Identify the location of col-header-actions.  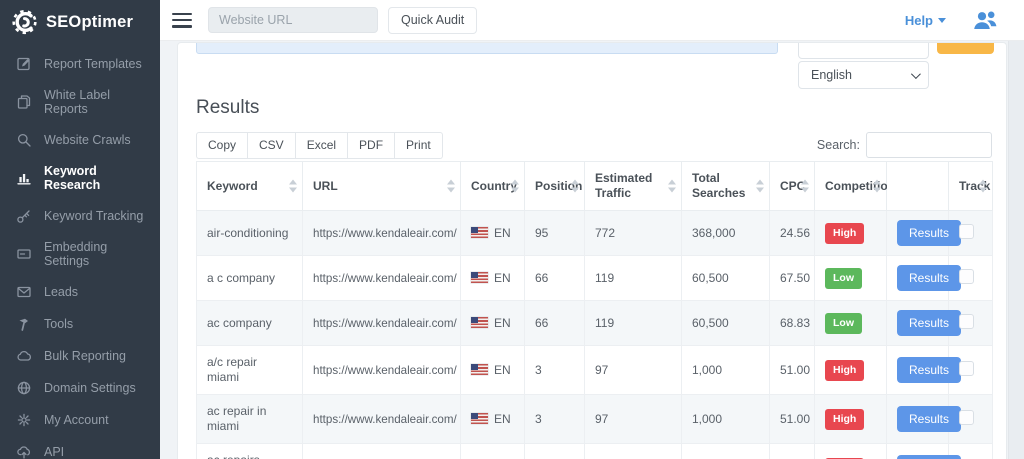
(917, 186).